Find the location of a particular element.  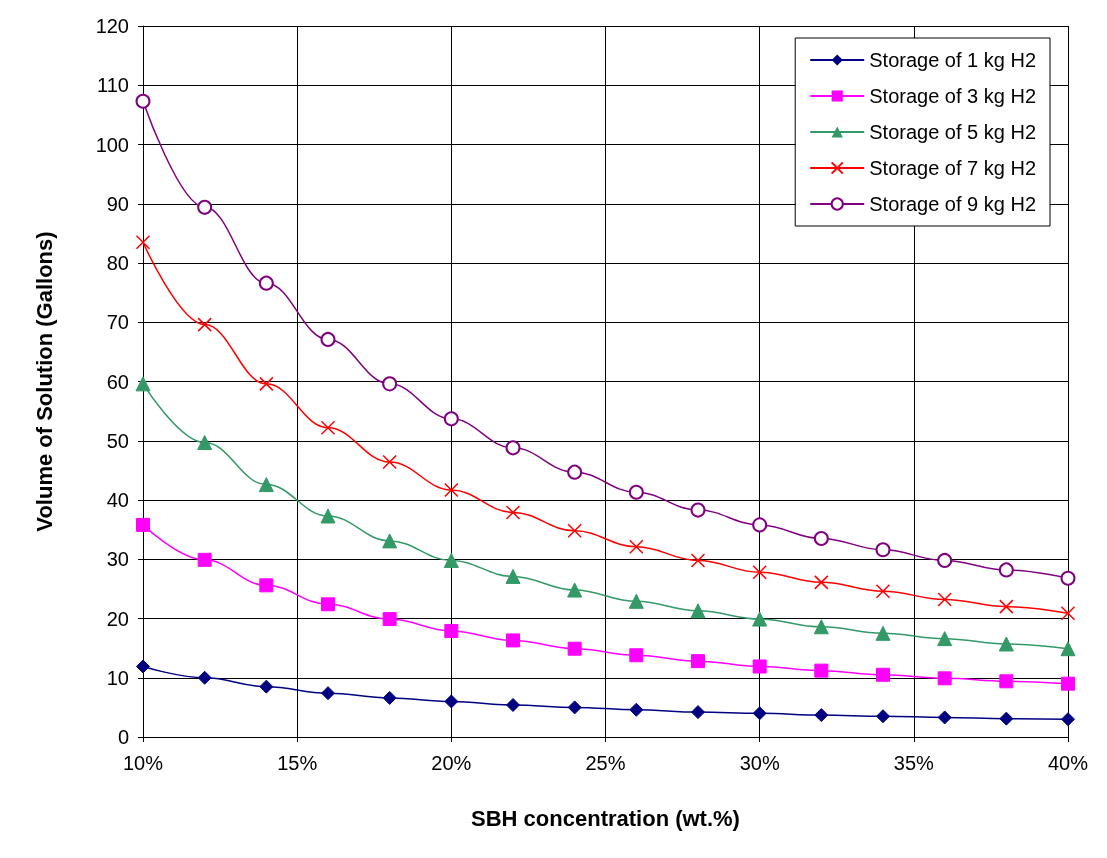

y-tick-label: 0 is located at coordinates (123, 737).